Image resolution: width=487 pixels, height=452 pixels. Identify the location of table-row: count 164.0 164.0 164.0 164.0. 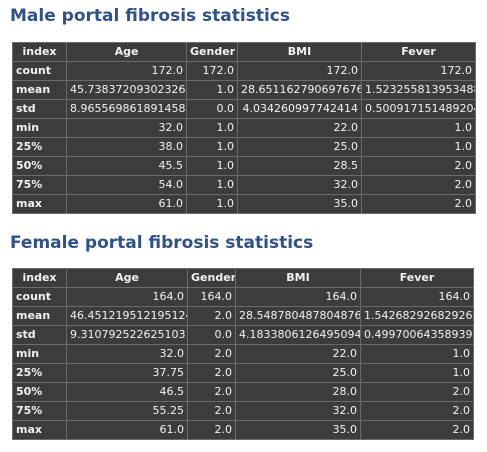
(243, 297).